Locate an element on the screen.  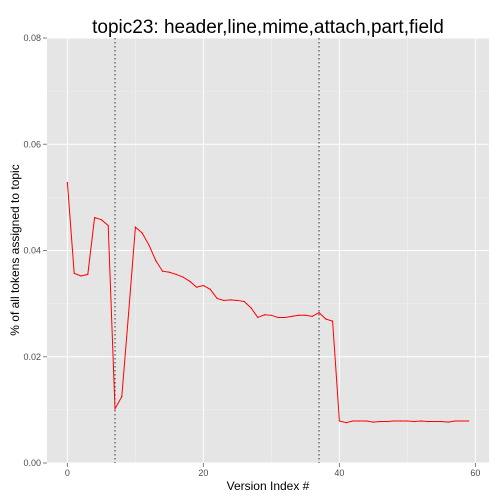
x-tick-label: 40 is located at coordinates (339, 473).